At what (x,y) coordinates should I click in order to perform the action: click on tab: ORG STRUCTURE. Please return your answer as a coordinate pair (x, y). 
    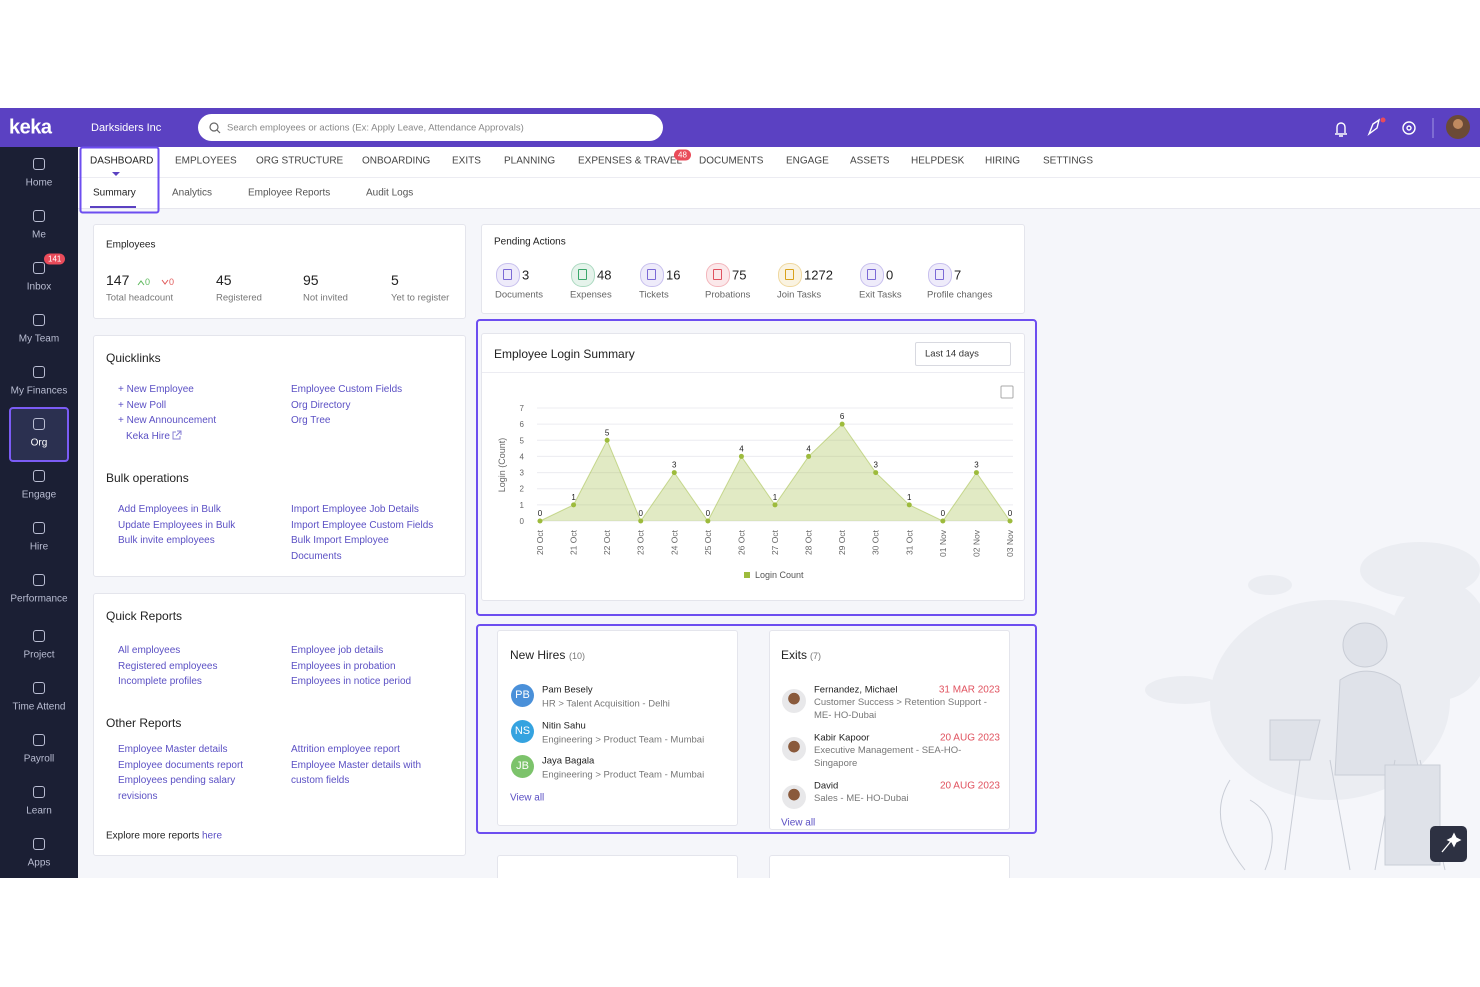
    Looking at the image, I should click on (300, 161).